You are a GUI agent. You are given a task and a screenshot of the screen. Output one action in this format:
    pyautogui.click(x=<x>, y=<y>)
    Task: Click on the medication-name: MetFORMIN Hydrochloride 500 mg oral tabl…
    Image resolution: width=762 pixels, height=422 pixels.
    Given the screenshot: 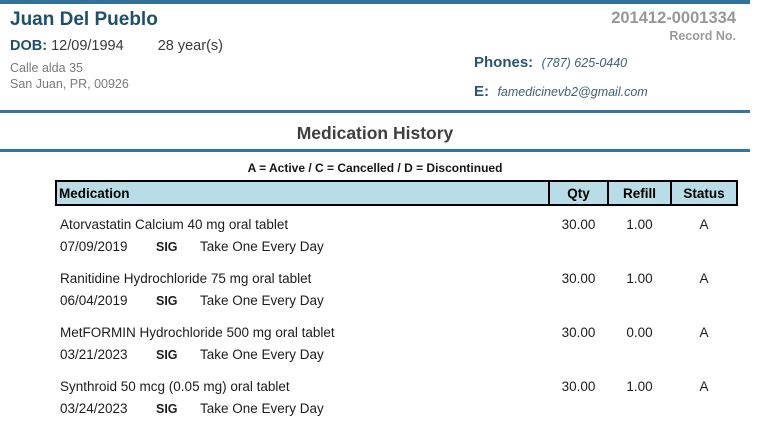 What is the action you would take?
    pyautogui.click(x=197, y=332)
    